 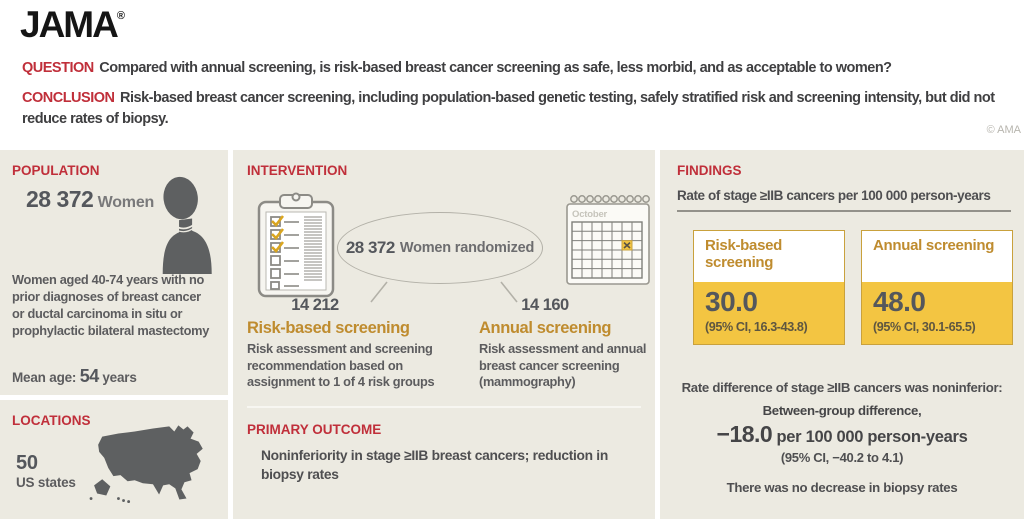 I want to click on jama-logo-text: JAMA, so click(x=69, y=24).